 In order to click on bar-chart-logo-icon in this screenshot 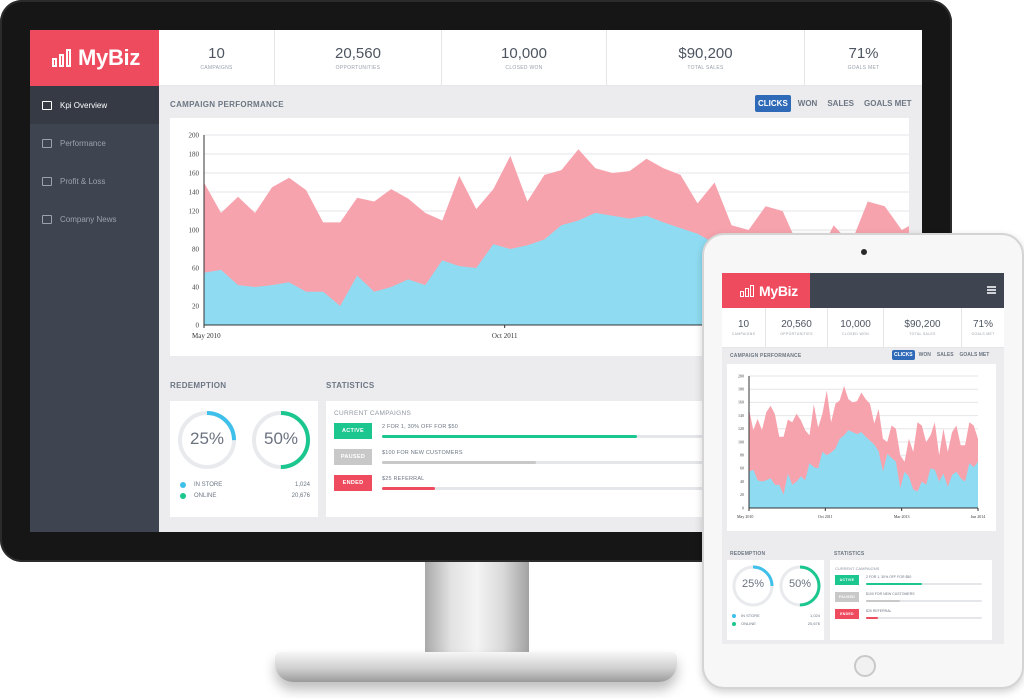, I will do `click(747, 290)`.